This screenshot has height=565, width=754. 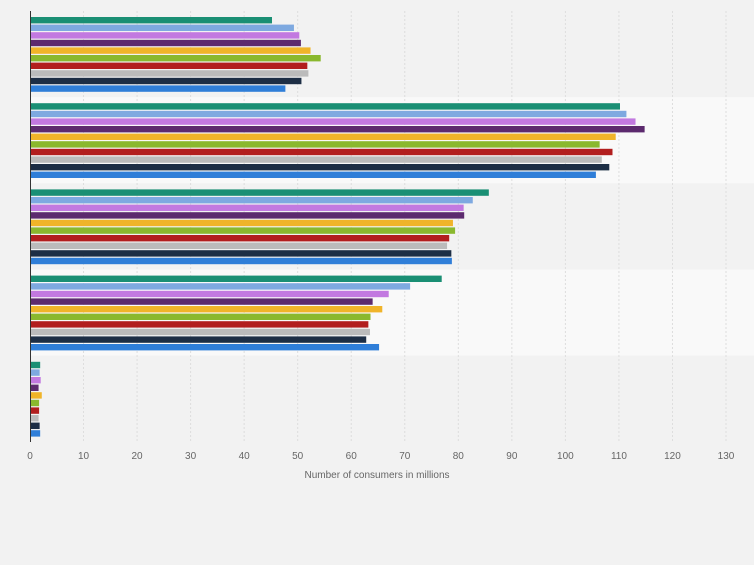 What do you see at coordinates (405, 456) in the screenshot?
I see `x-tick-label: 70` at bounding box center [405, 456].